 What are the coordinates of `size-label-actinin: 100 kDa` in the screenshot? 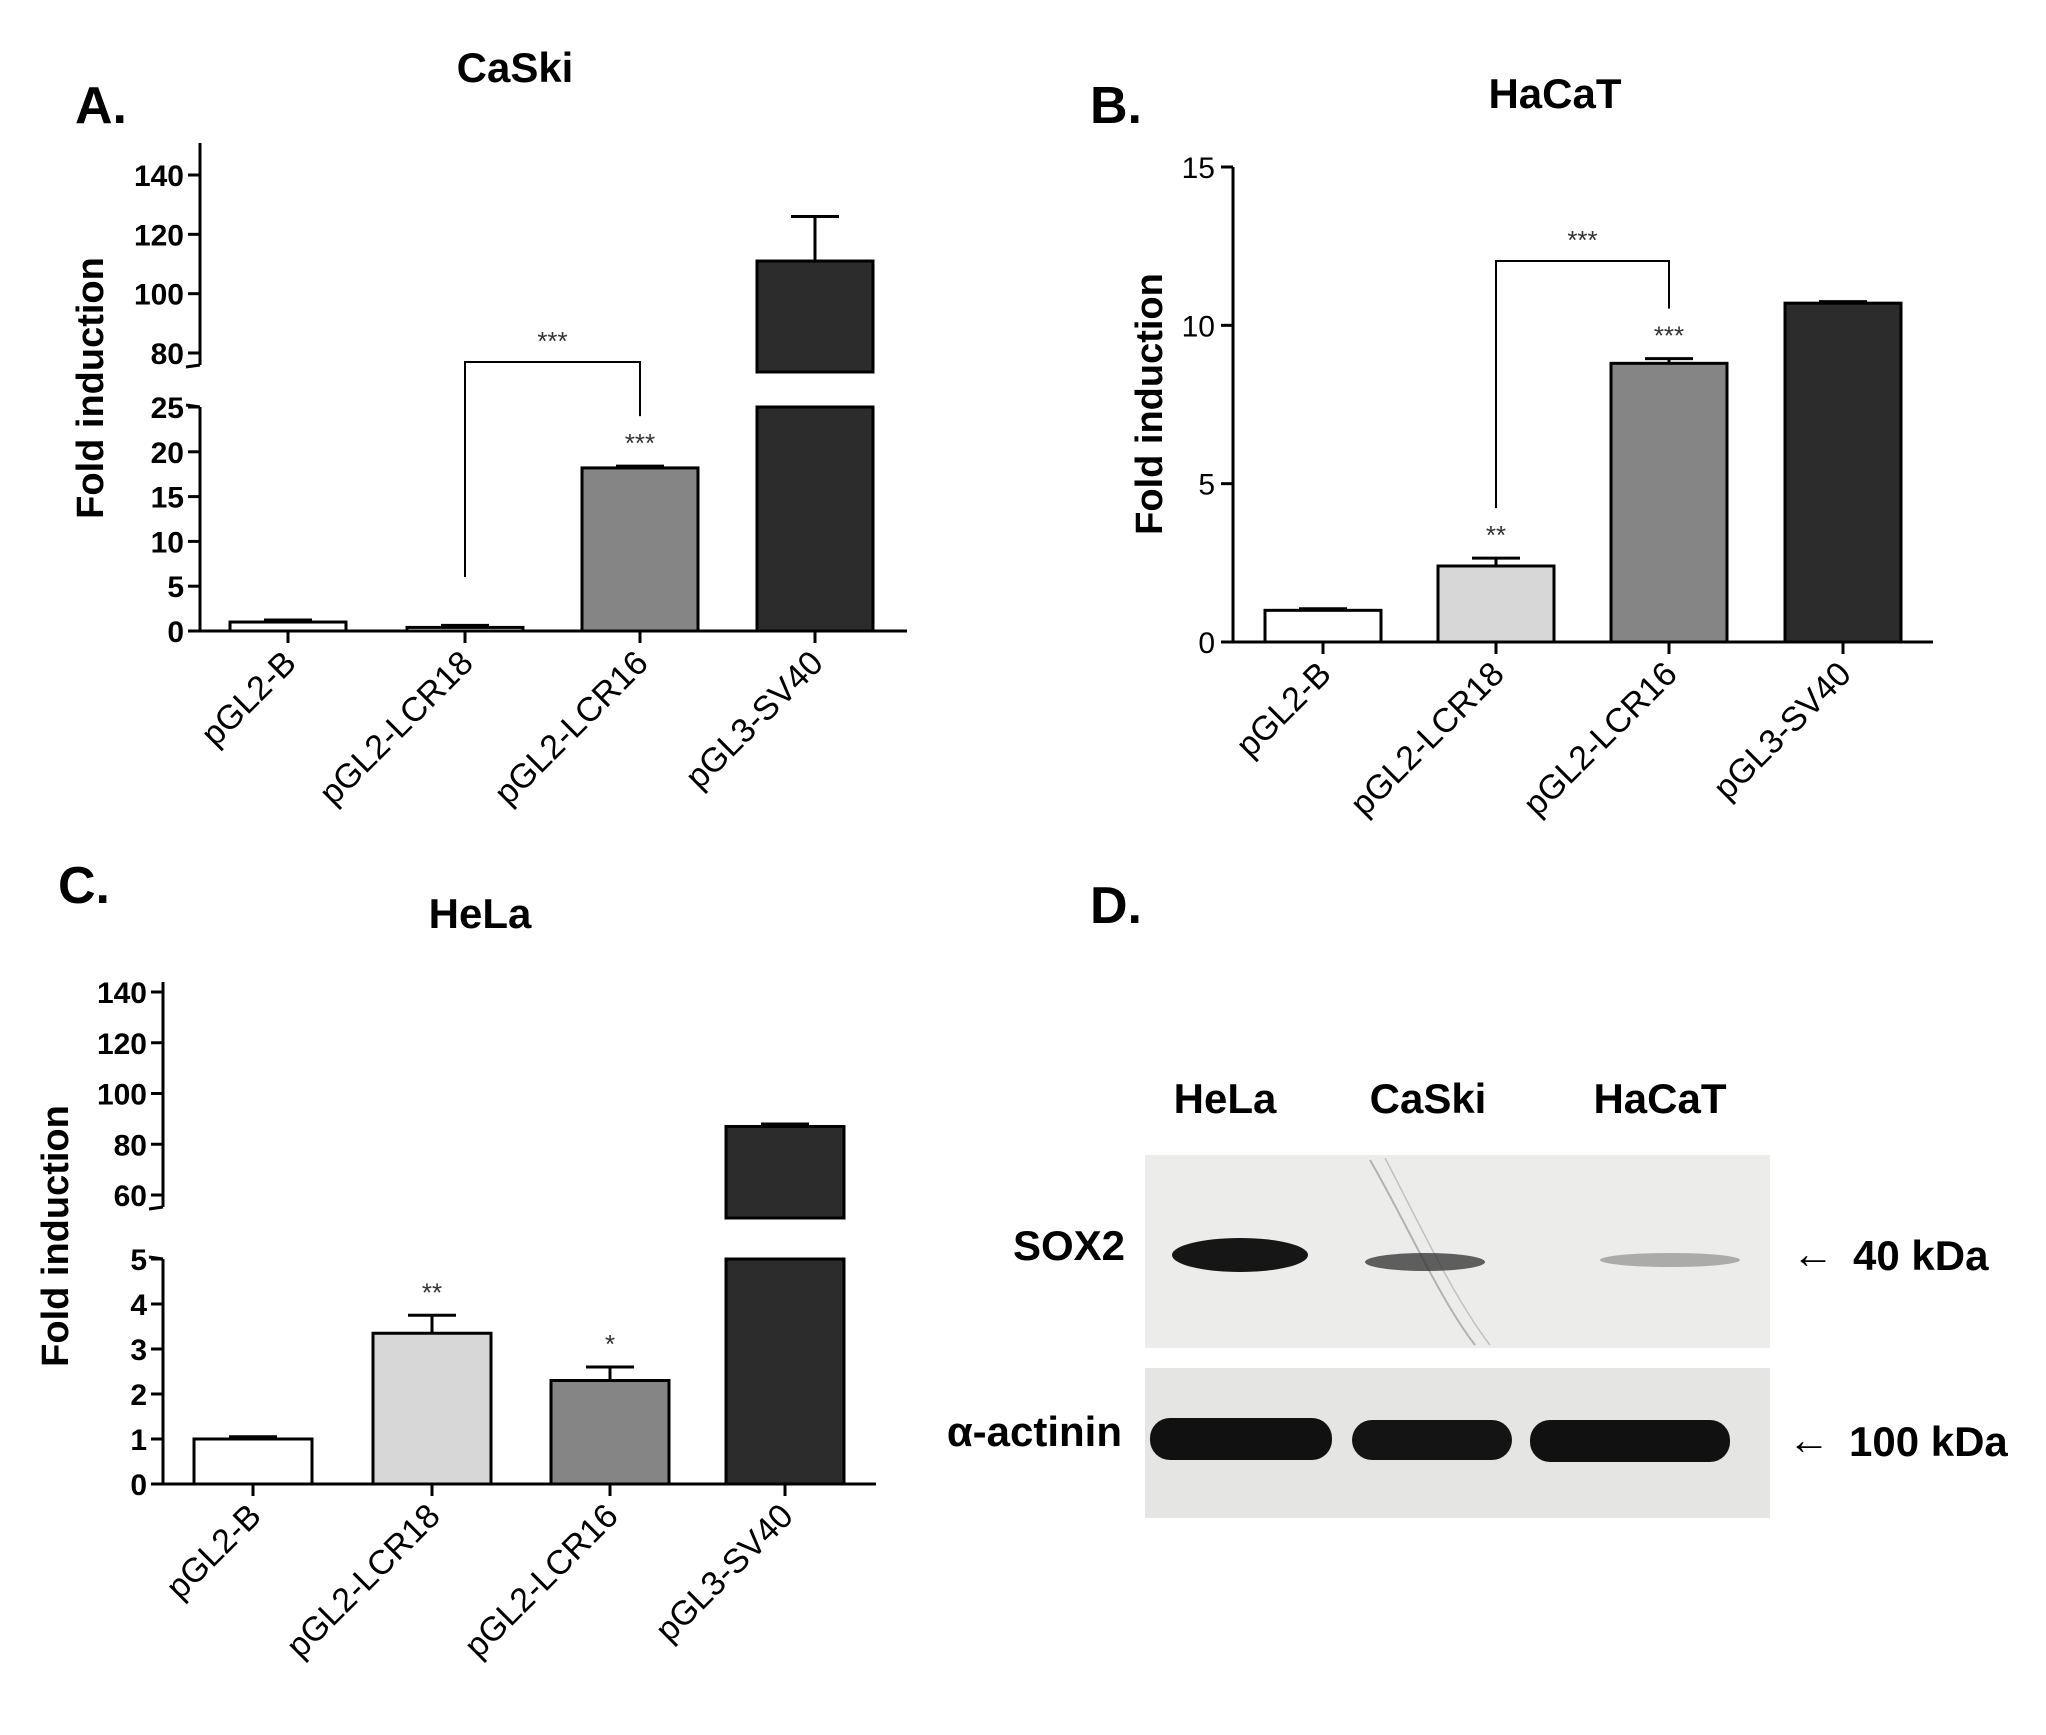 It's located at (1928, 1441).